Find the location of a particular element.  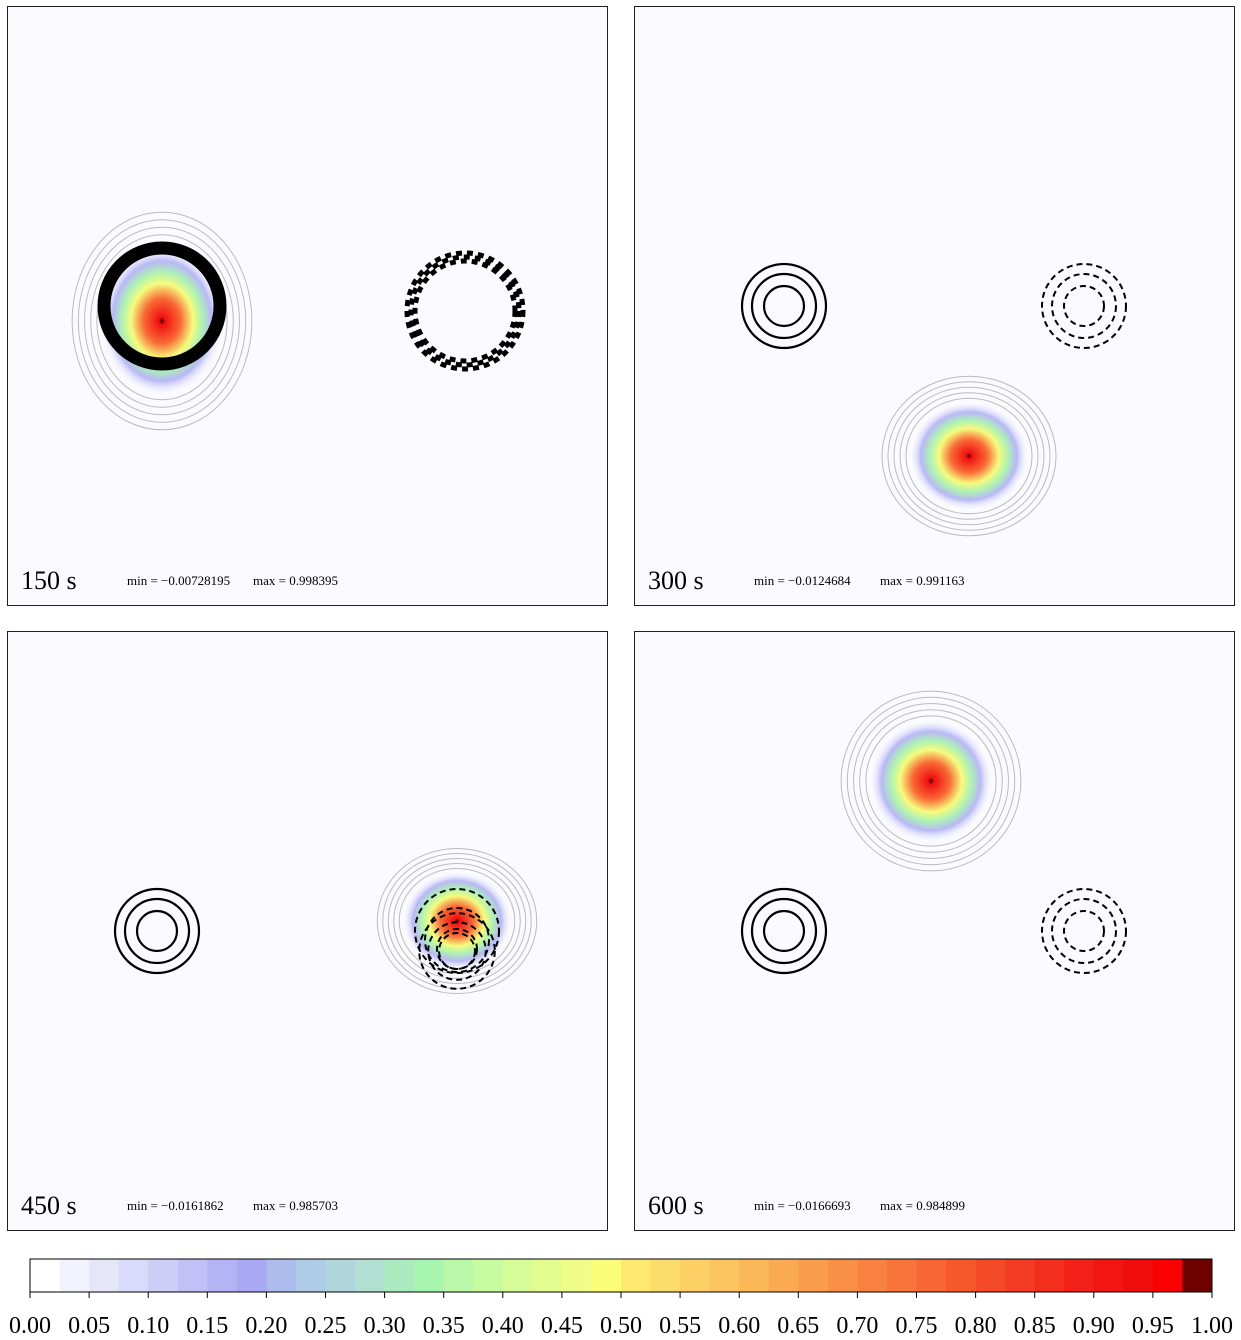

colorbar-tick-label: 0.85 is located at coordinates (1035, 1326).